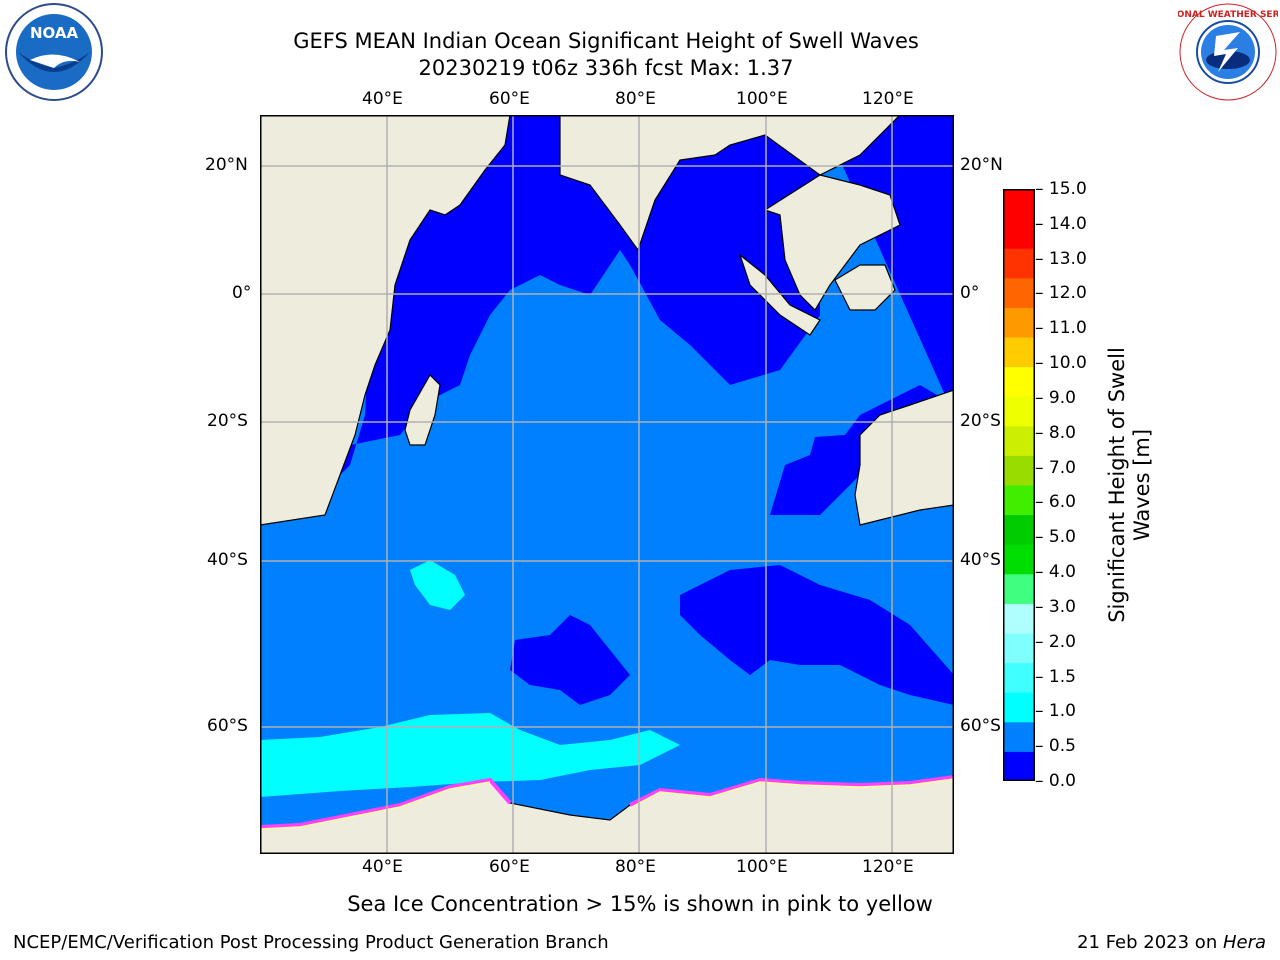 This screenshot has width=1280, height=960. Describe the element at coordinates (227, 560) in the screenshot. I see `lat-tick-left-40s: 40°S` at that location.